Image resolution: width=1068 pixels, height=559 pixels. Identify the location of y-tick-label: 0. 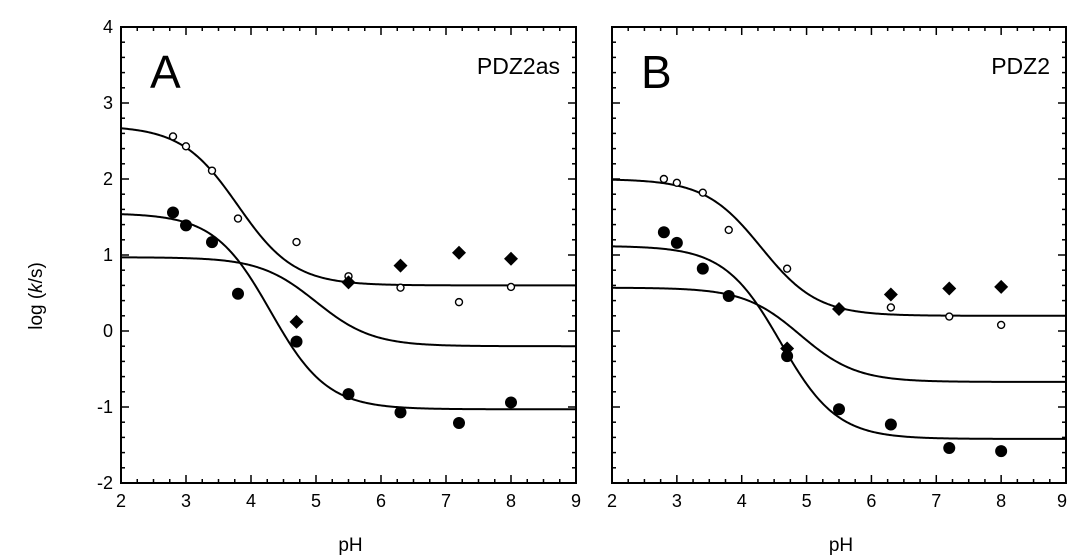
(108, 331).